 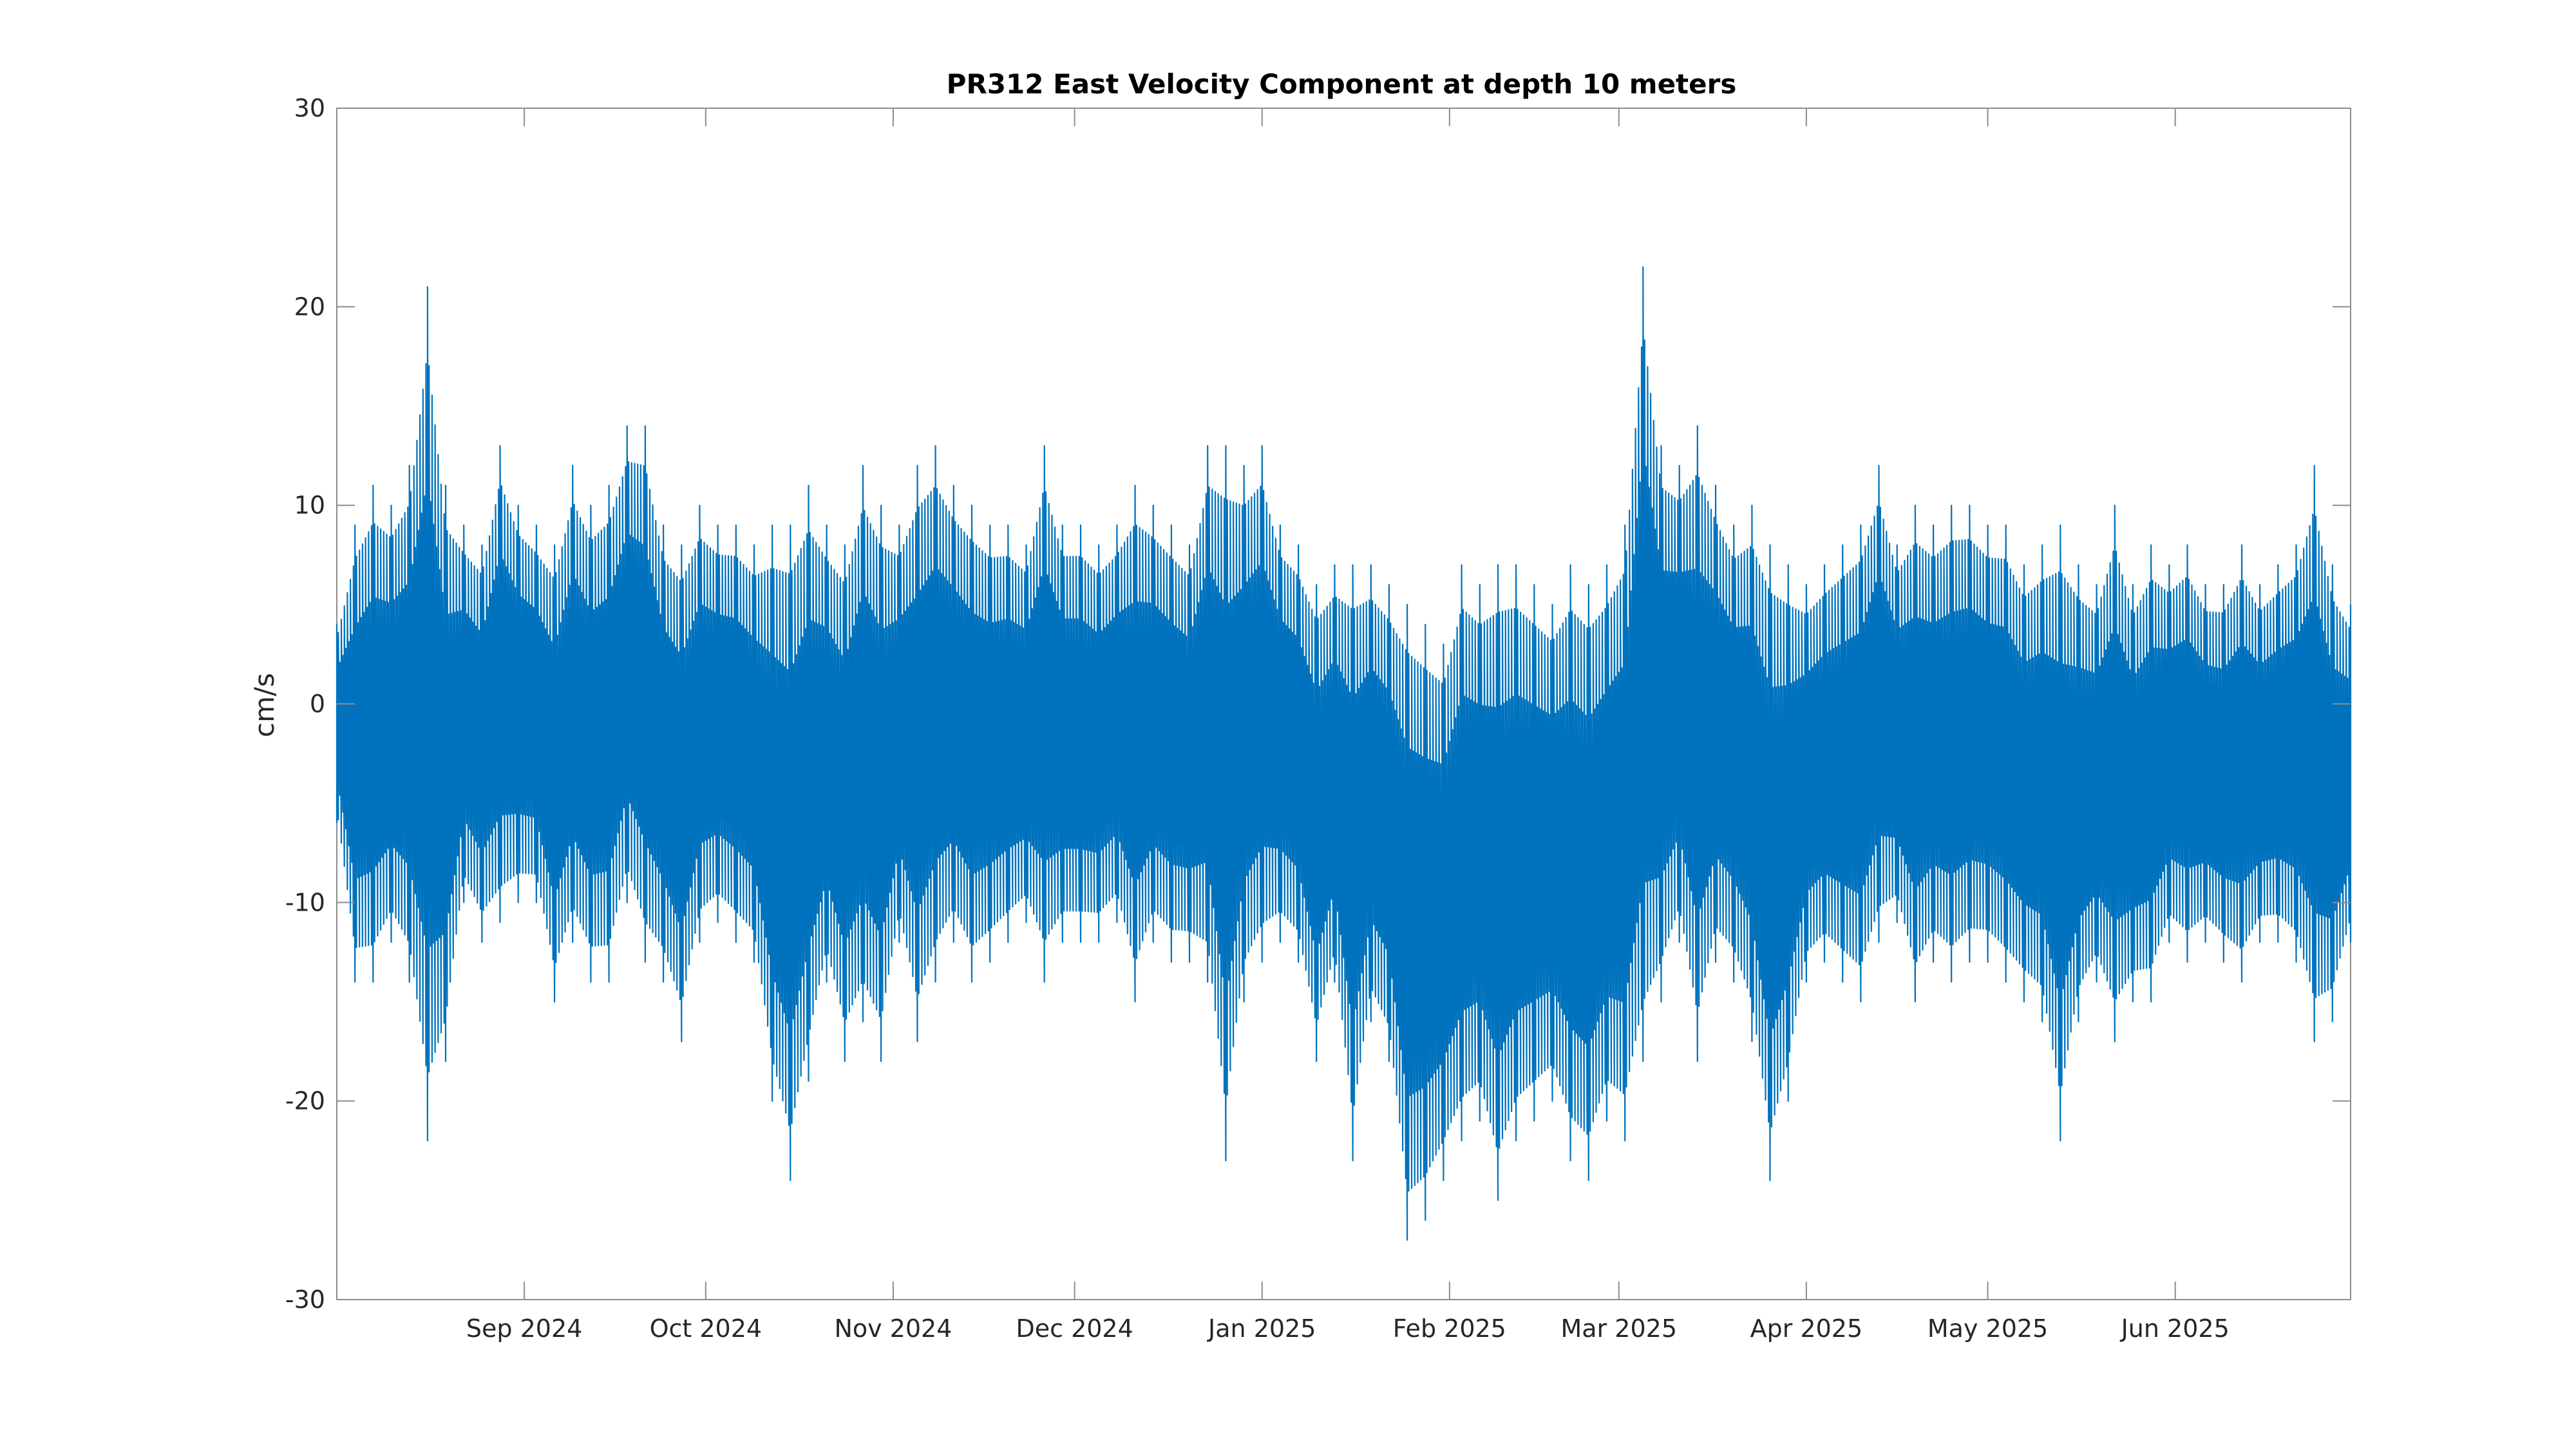 What do you see at coordinates (1806, 1329) in the screenshot?
I see `x-tick-label: Apr 2025` at bounding box center [1806, 1329].